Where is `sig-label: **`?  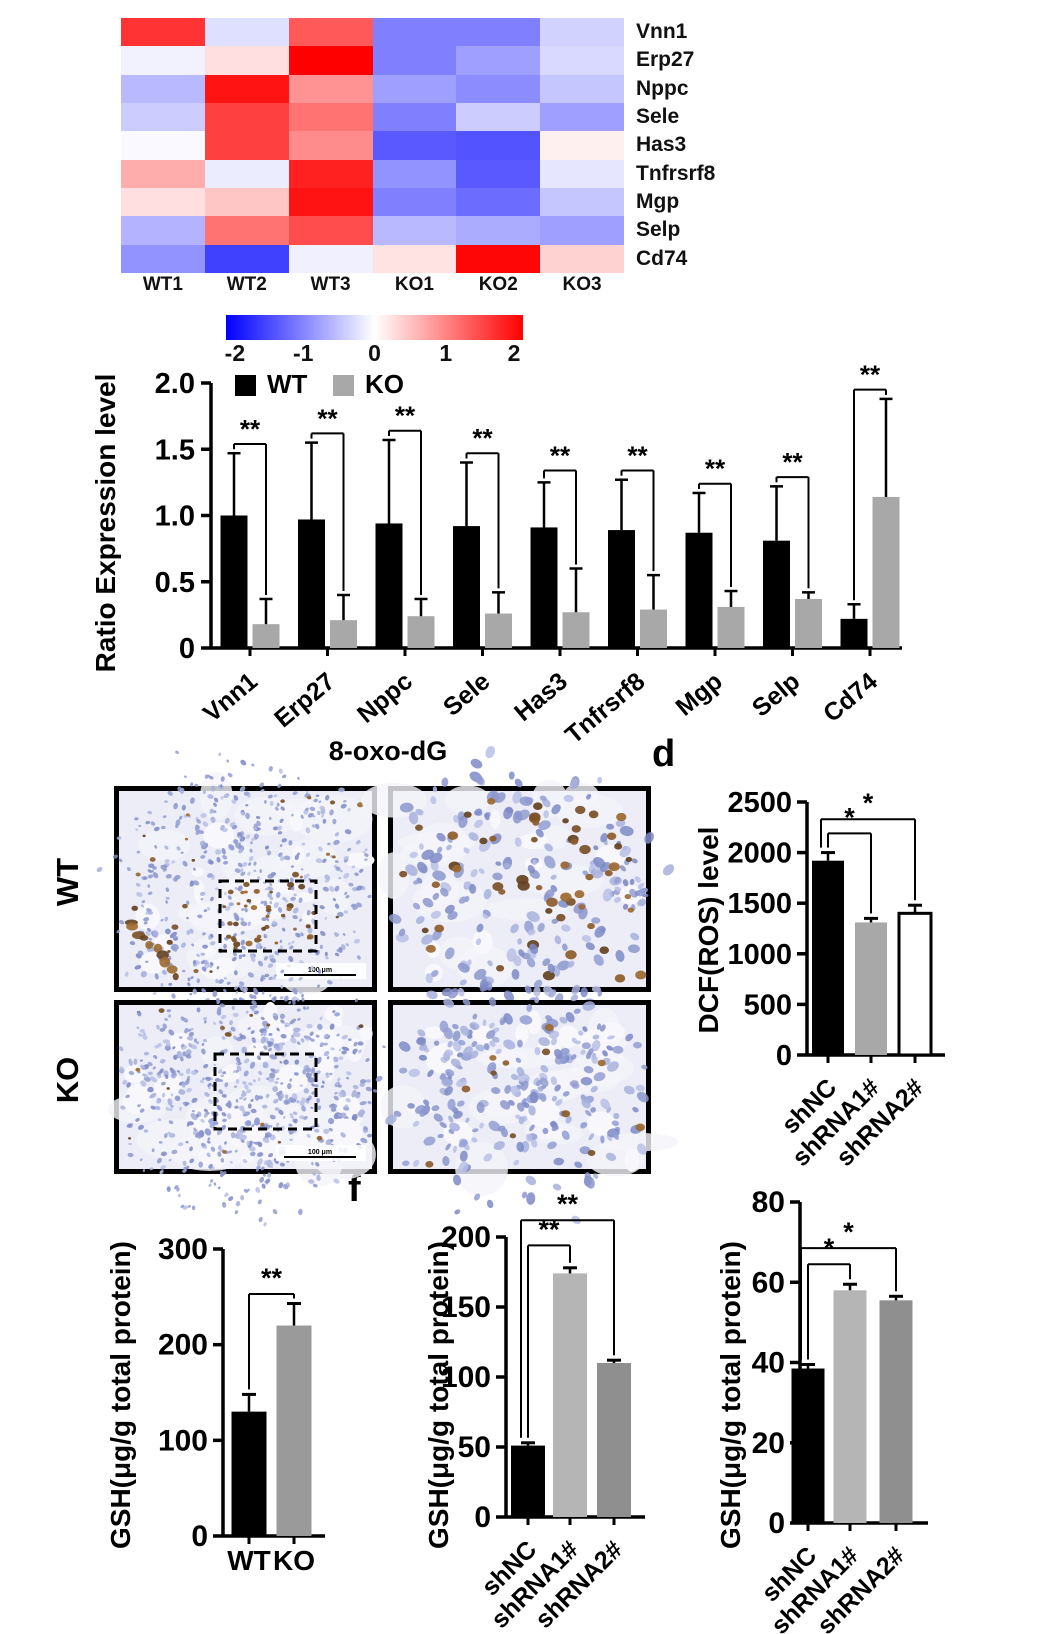
sig-label: ** is located at coordinates (272, 1278).